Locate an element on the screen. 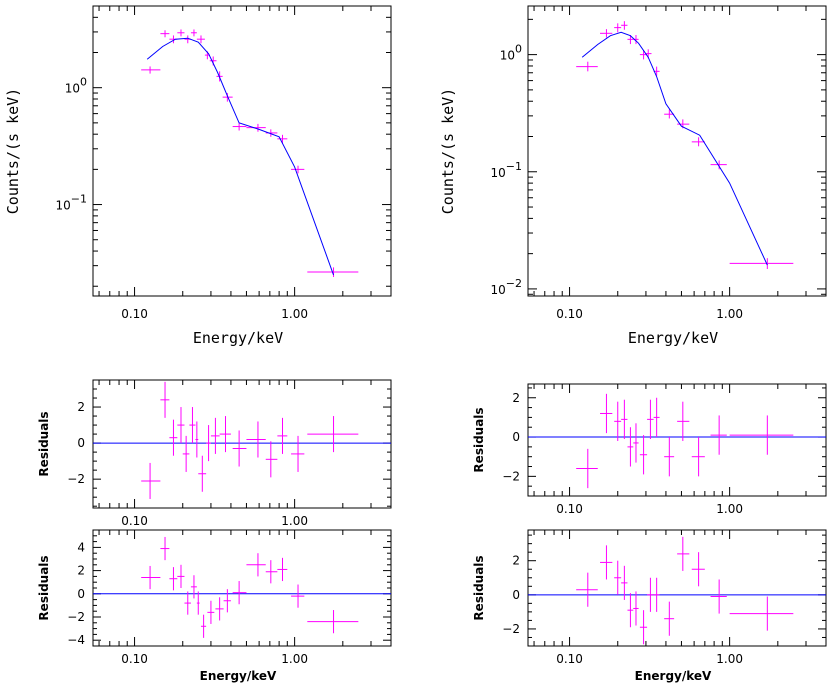 This screenshot has height=692, width=830. residuals-right-top-panel: 0.10 1.00 −2 0 2 Residuals is located at coordinates (649, 449).